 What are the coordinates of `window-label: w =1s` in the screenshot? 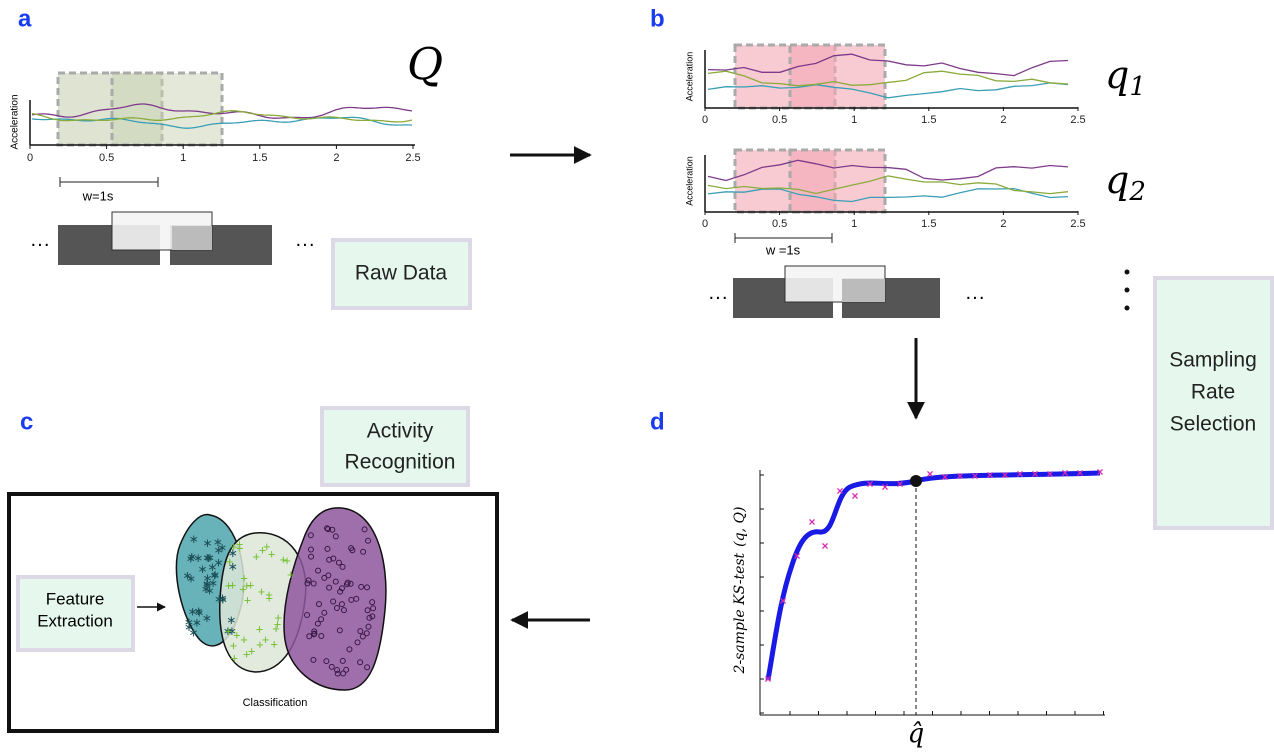 It's located at (783, 249).